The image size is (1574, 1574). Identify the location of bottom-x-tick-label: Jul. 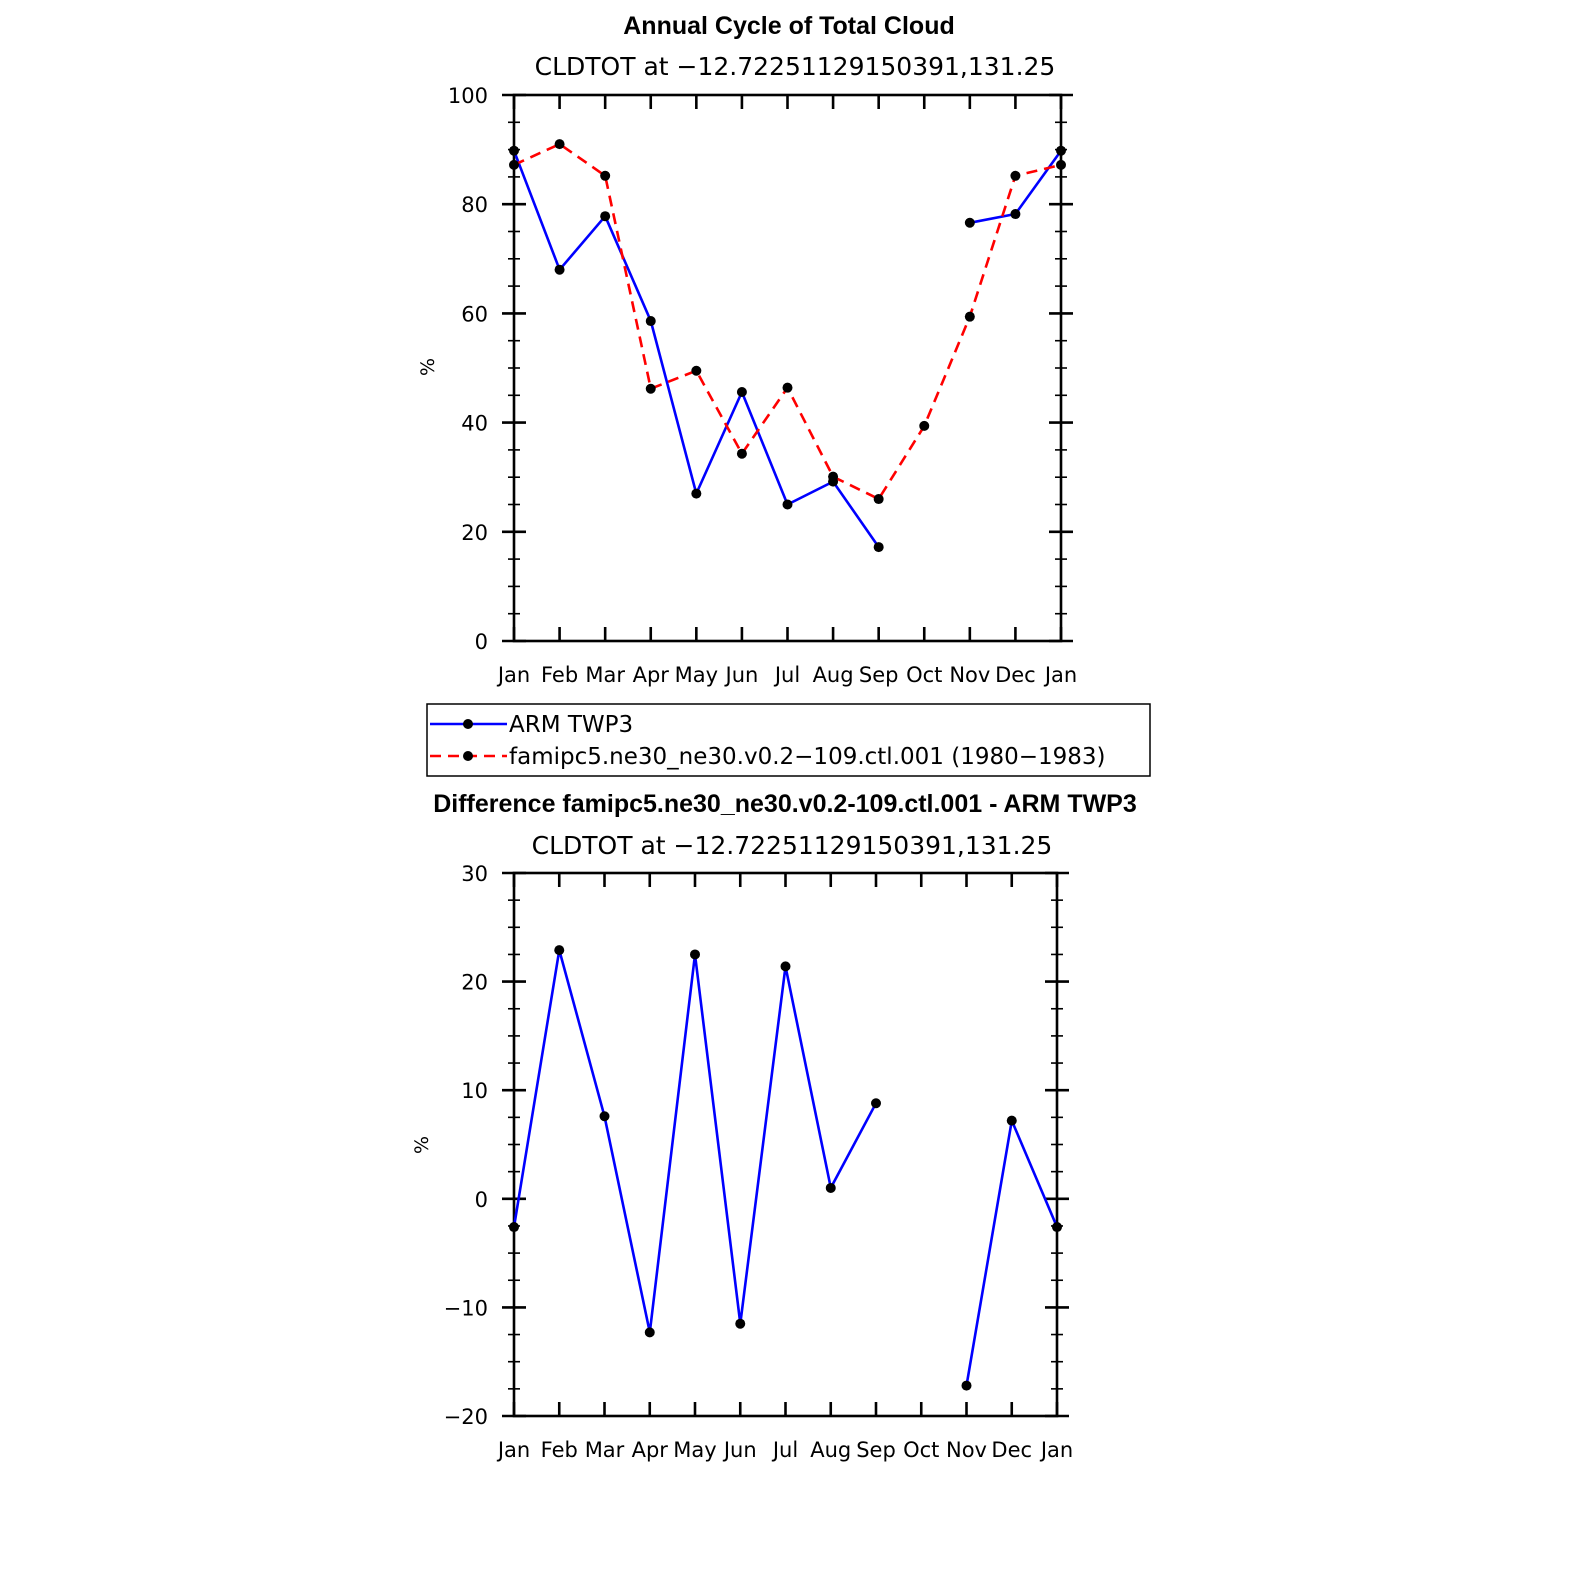
(784, 1450).